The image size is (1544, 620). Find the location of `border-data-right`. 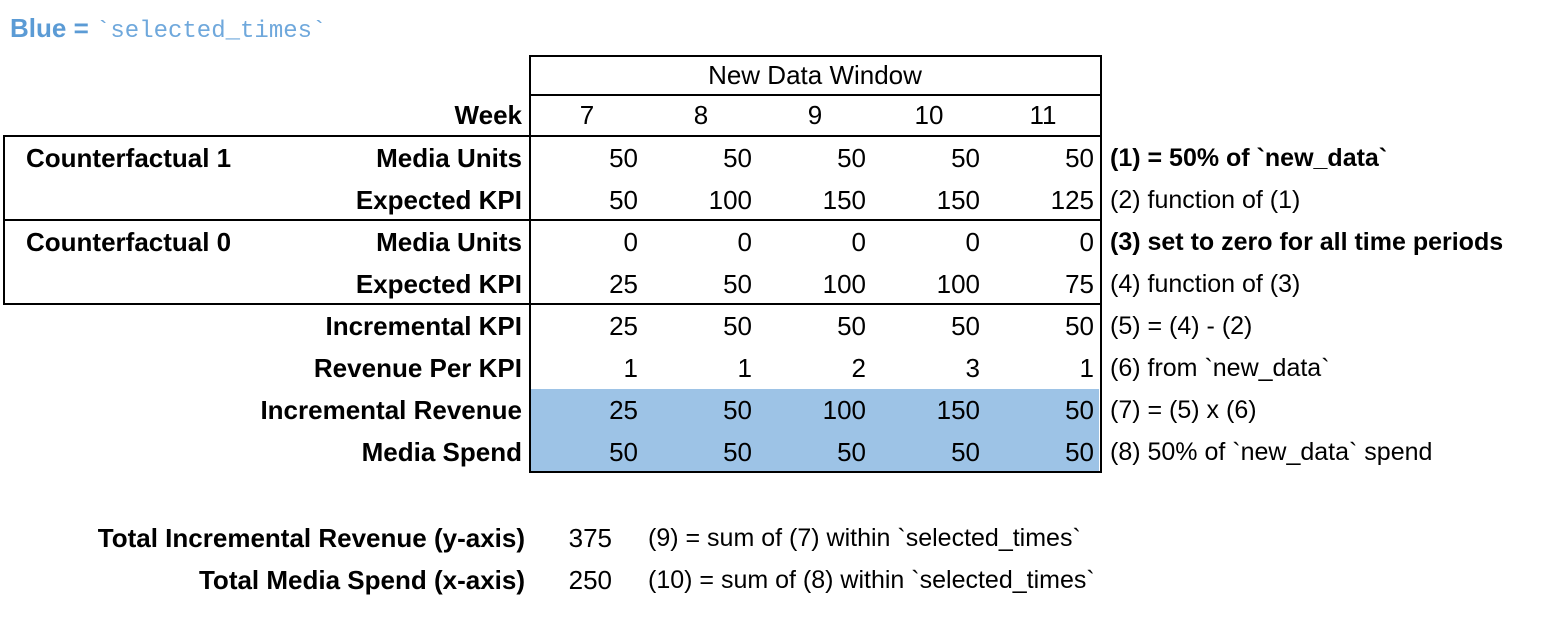

border-data-right is located at coordinates (1101, 264).